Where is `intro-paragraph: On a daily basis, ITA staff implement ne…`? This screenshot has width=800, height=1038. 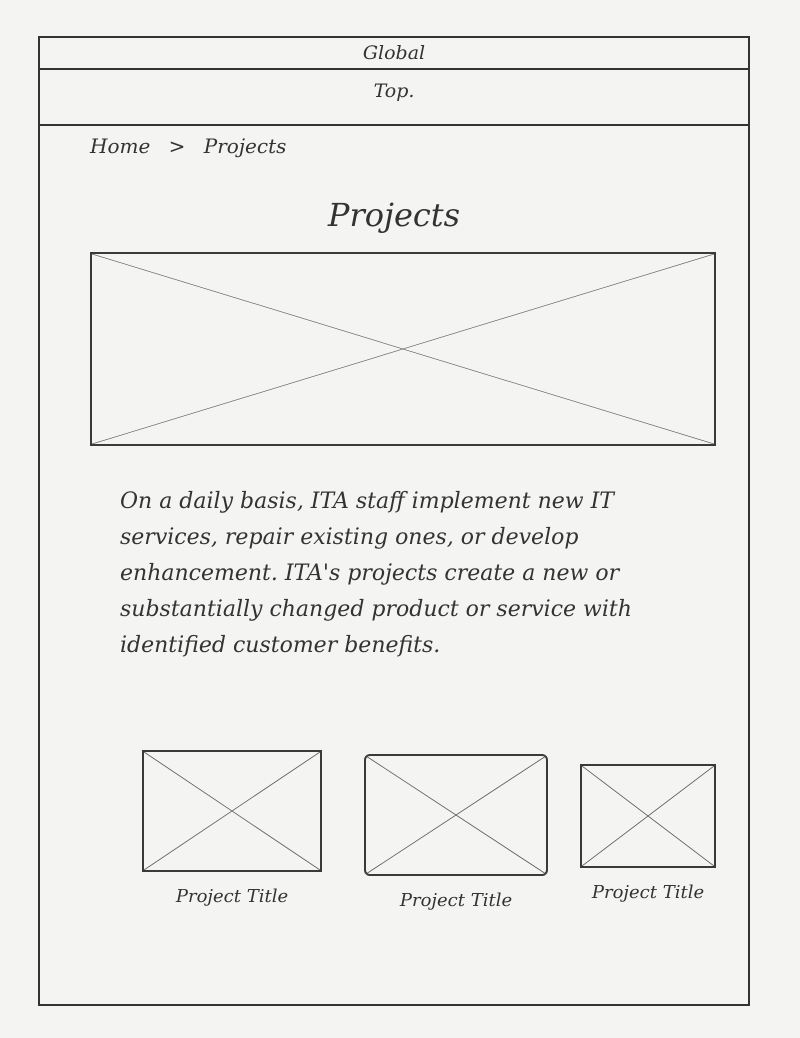 intro-paragraph: On a daily basis, ITA staff implement ne… is located at coordinates (376, 573).